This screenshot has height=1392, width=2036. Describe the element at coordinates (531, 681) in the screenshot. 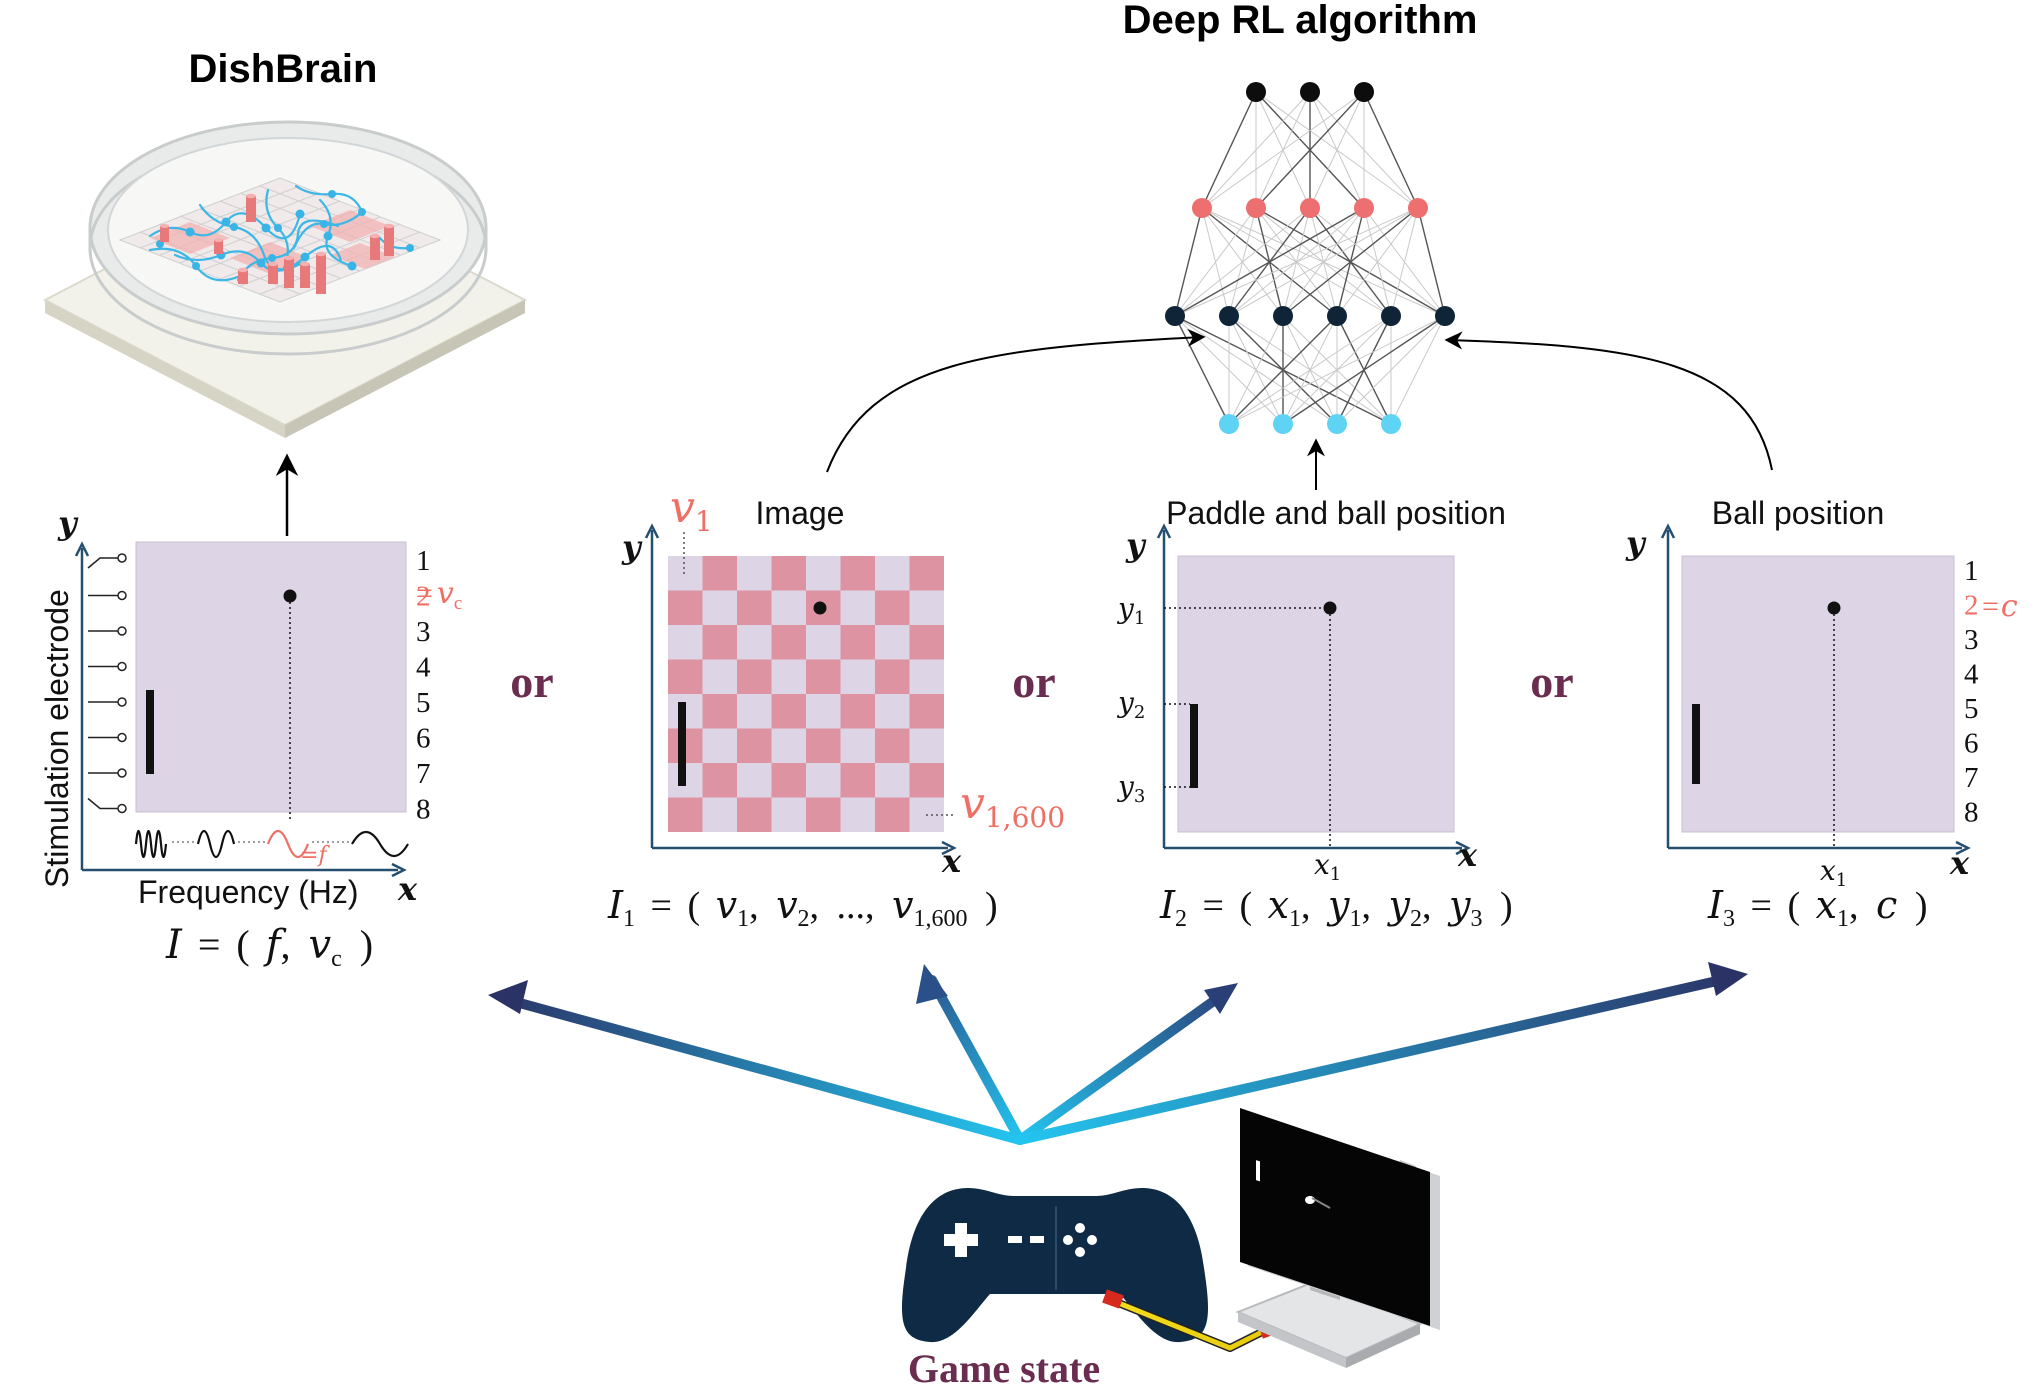

I see `or-connector-1: or` at that location.